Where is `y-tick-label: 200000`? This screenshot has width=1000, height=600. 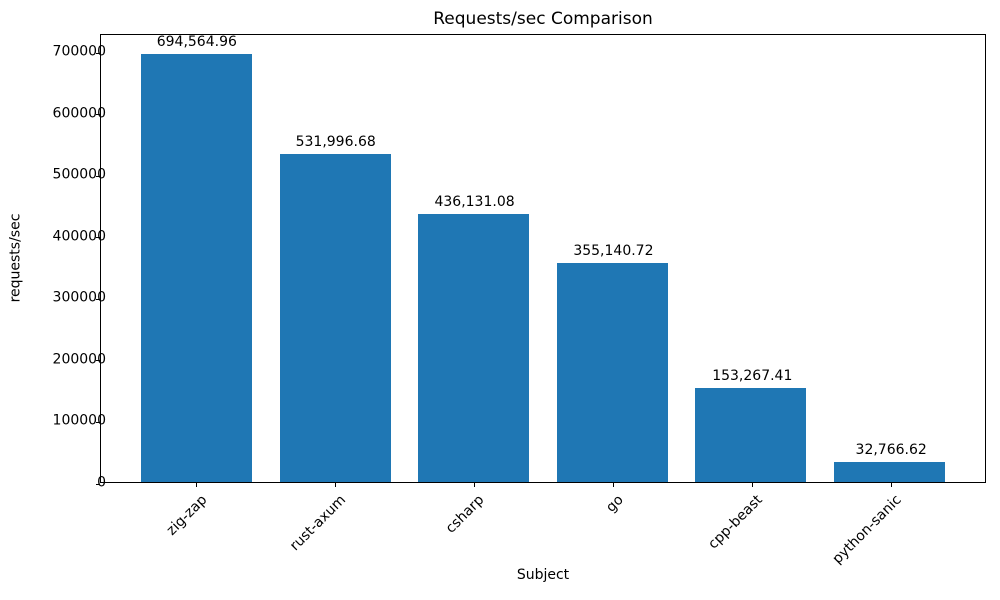 y-tick-label: 200000 is located at coordinates (79, 359).